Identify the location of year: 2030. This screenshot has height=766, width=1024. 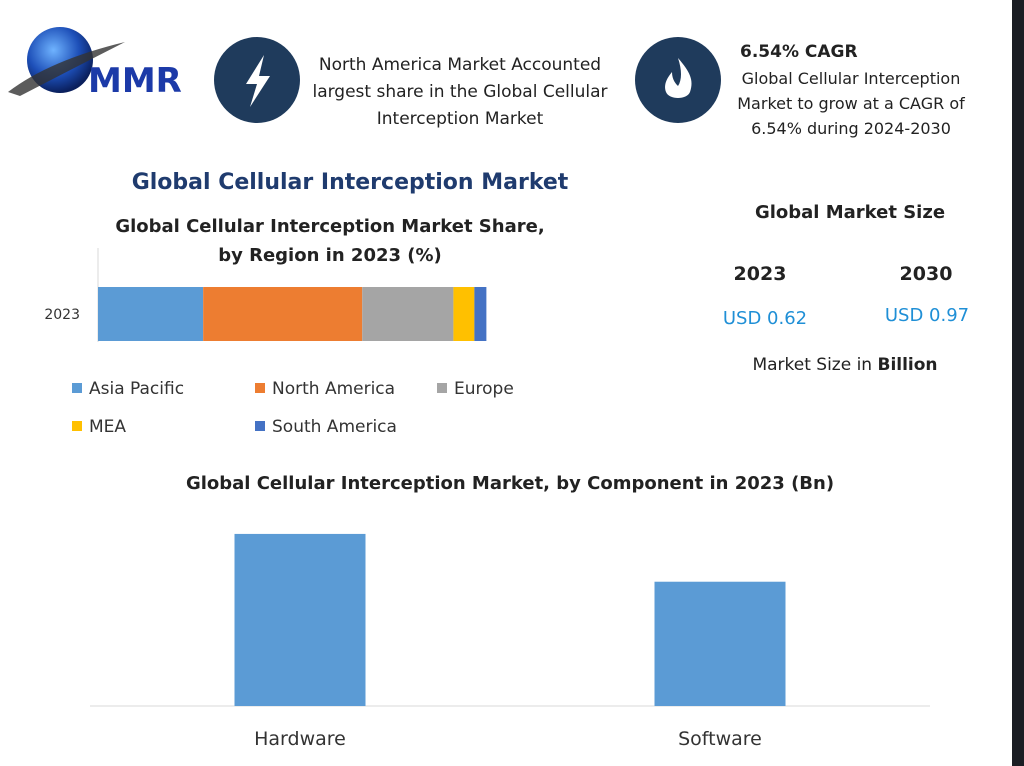
(926, 274).